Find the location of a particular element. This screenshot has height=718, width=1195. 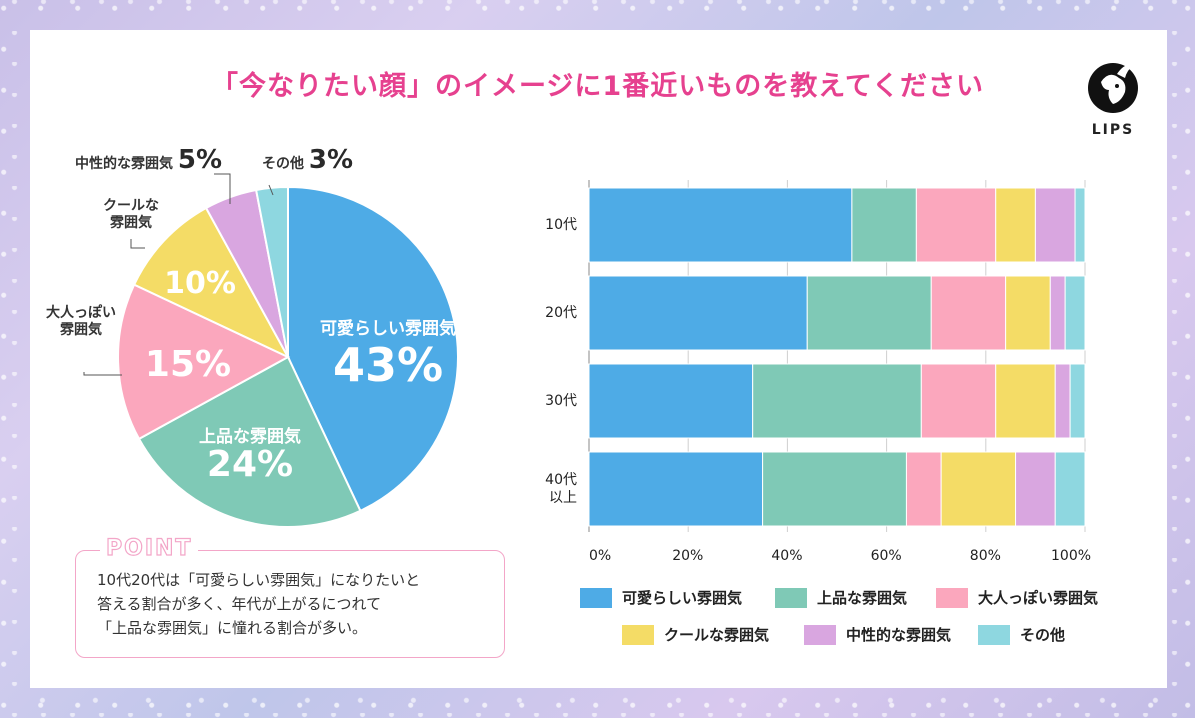

legend-label: その他 is located at coordinates (1043, 635).